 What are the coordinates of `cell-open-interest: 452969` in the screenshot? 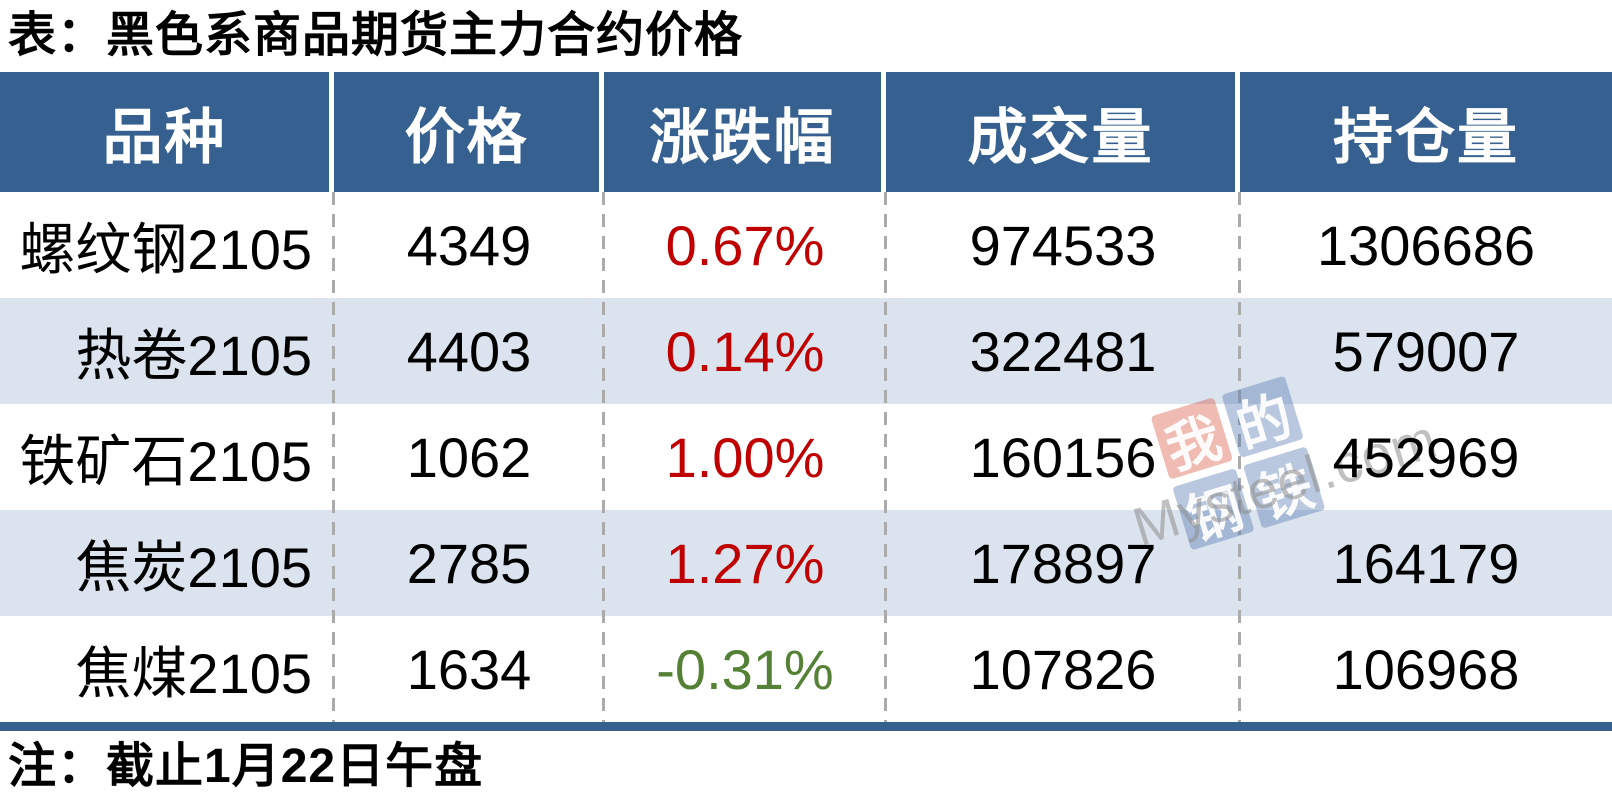 It's located at (1426, 457).